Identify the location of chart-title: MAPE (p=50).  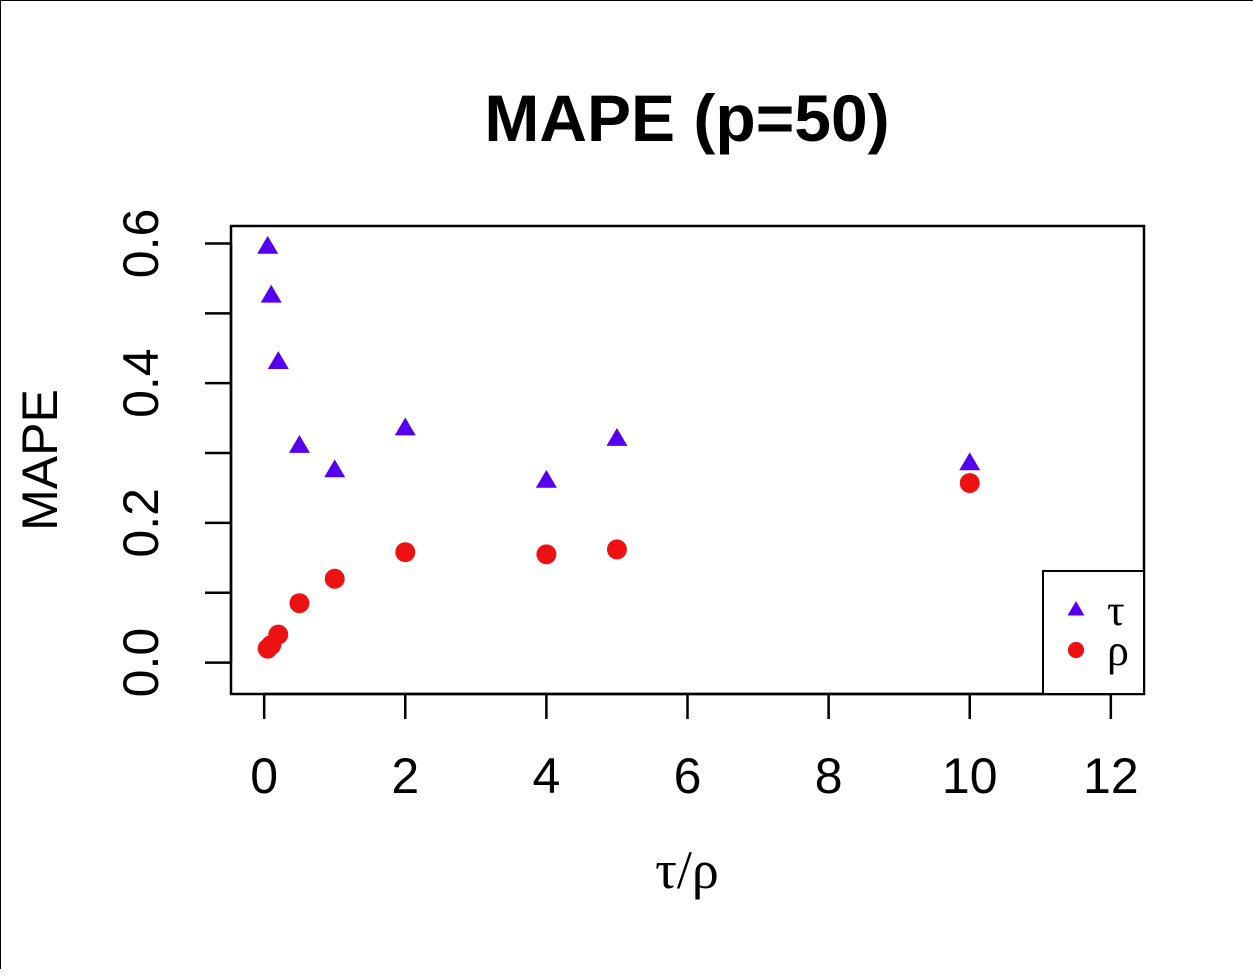
(686, 118).